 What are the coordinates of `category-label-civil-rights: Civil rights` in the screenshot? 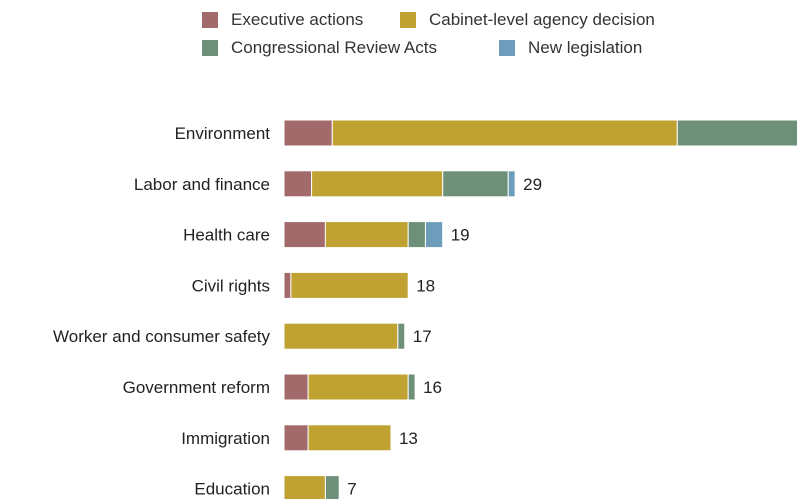 It's located at (231, 285).